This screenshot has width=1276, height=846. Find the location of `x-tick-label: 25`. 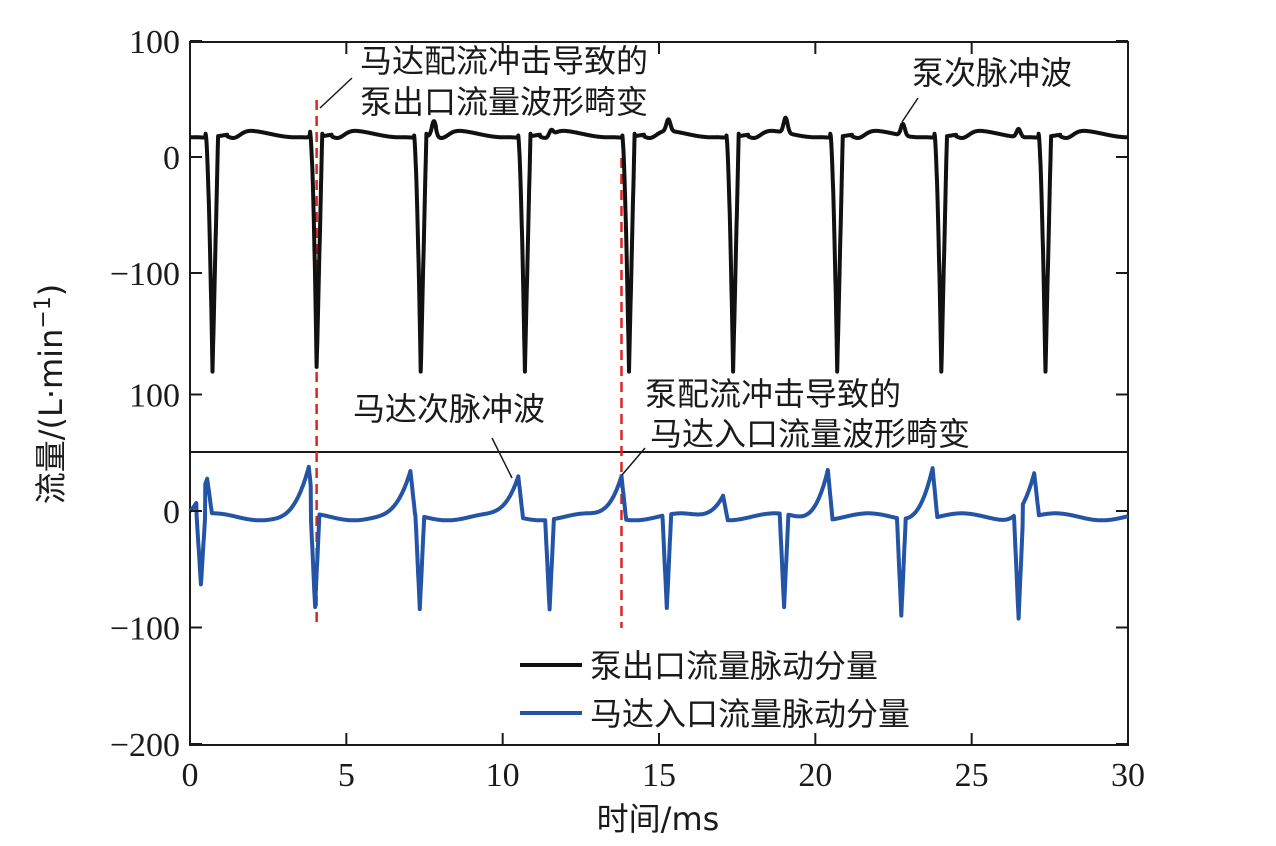

x-tick-label: 25 is located at coordinates (972, 775).